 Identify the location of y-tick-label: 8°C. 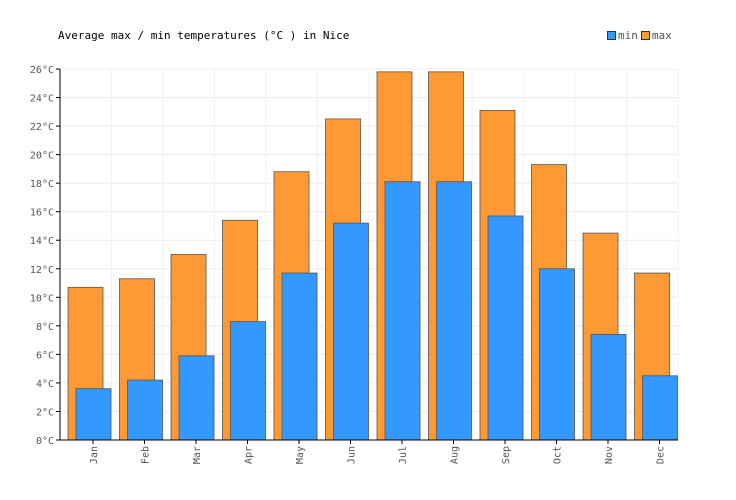
(45, 327).